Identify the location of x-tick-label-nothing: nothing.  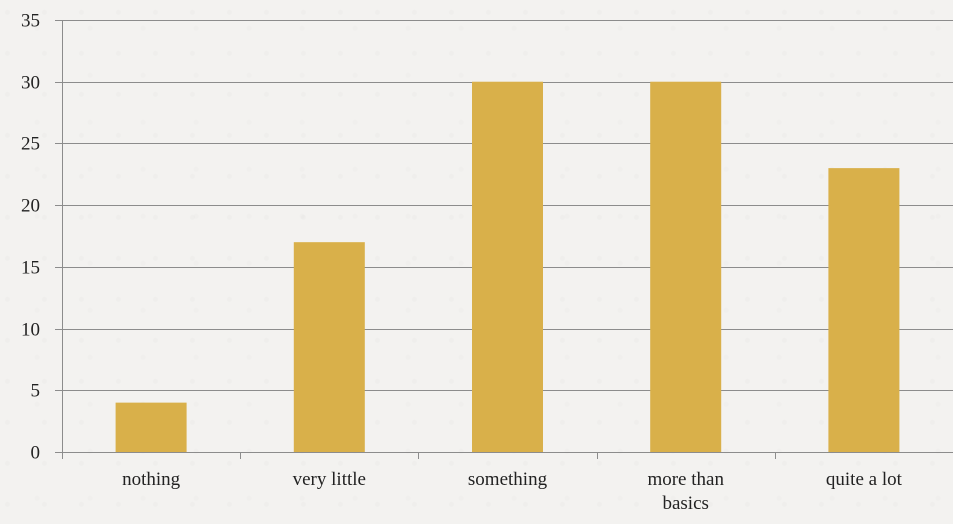
(151, 479).